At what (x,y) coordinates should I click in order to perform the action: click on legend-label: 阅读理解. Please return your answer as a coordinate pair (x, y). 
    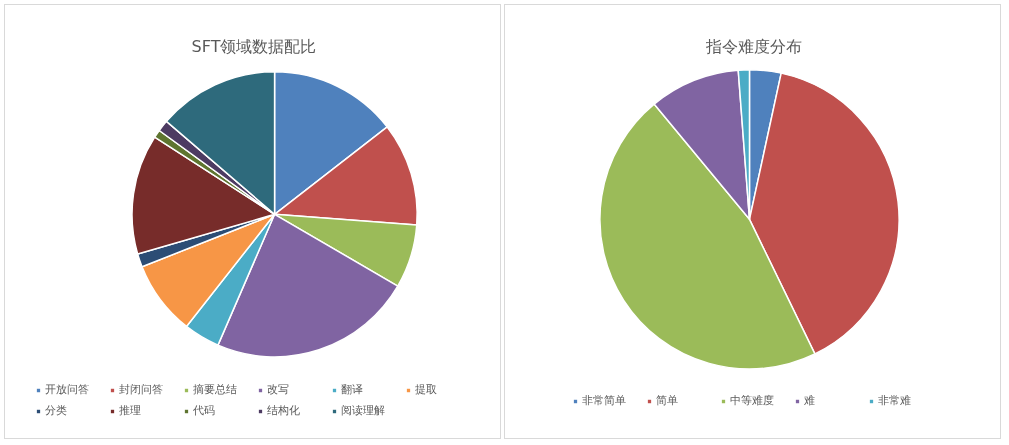
    Looking at the image, I should click on (363, 410).